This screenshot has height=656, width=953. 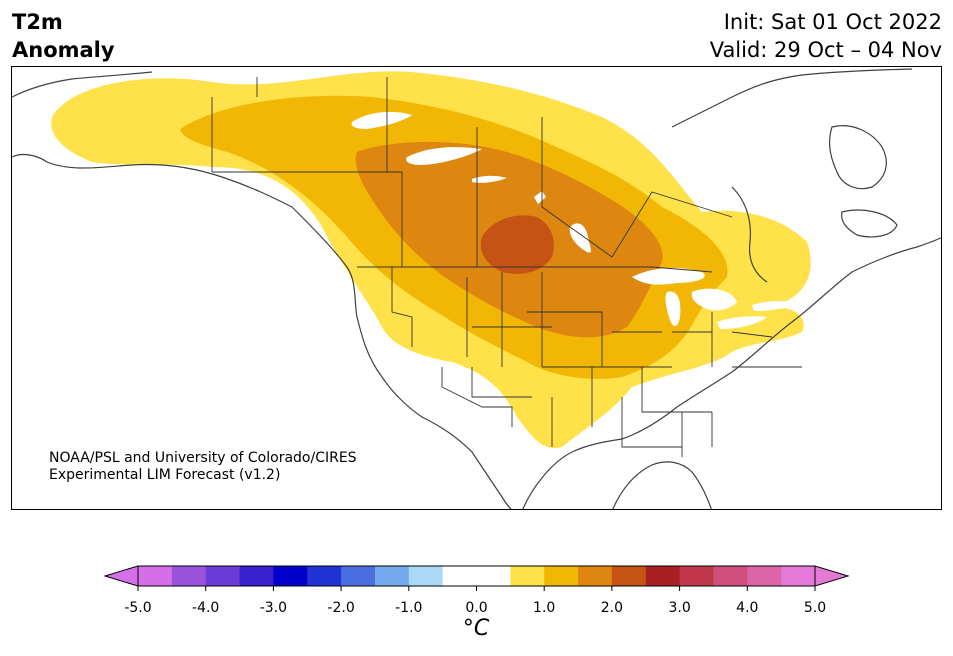 I want to click on colorbar-tick-label: -4.0, so click(x=206, y=608).